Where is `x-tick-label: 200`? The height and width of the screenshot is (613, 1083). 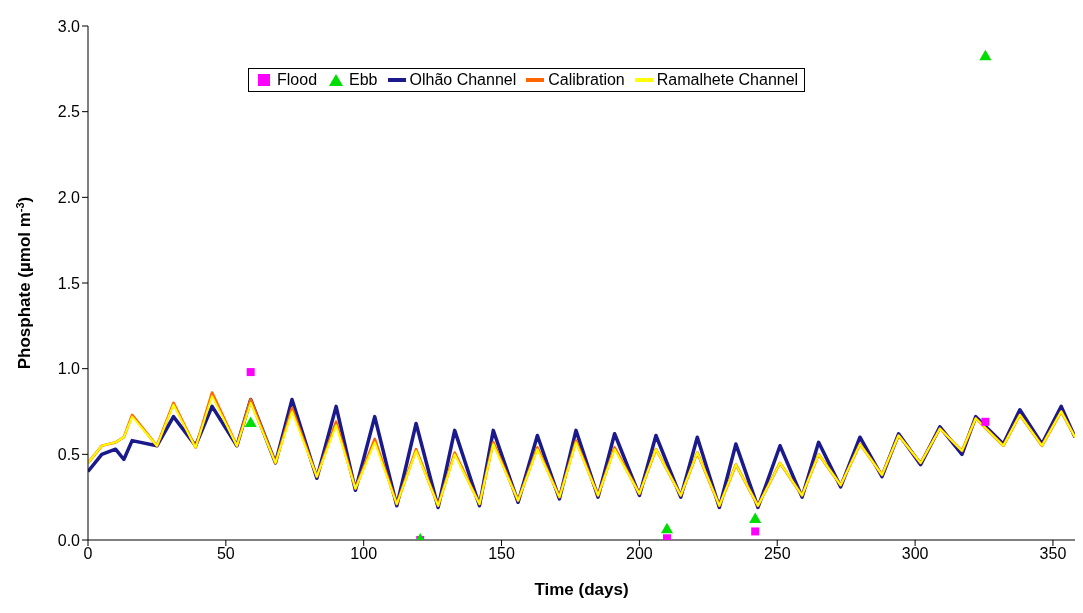 x-tick-label: 200 is located at coordinates (639, 554).